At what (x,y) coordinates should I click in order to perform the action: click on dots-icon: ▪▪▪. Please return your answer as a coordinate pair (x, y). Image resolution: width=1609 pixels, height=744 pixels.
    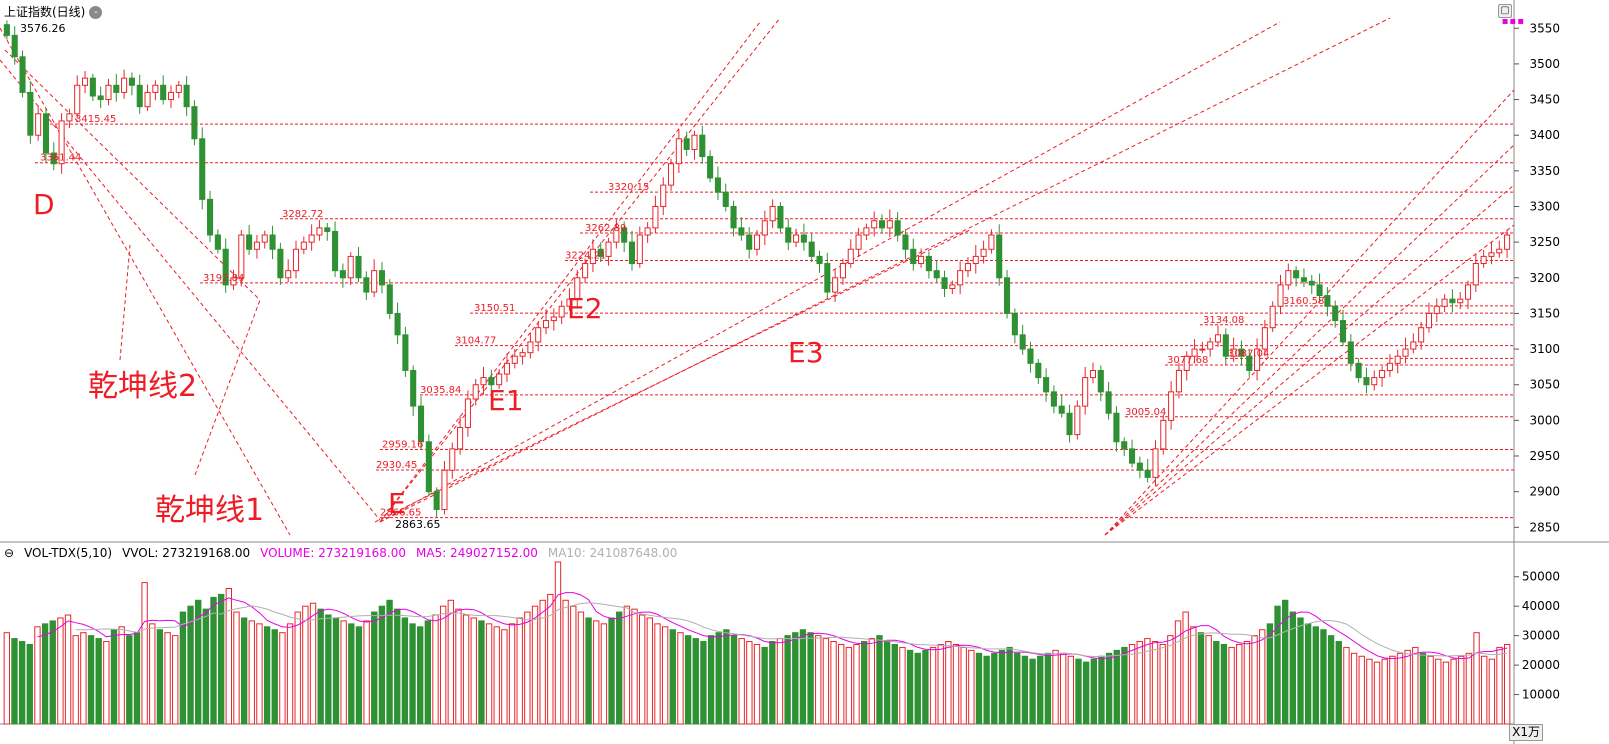
    Looking at the image, I should click on (1513, 21).